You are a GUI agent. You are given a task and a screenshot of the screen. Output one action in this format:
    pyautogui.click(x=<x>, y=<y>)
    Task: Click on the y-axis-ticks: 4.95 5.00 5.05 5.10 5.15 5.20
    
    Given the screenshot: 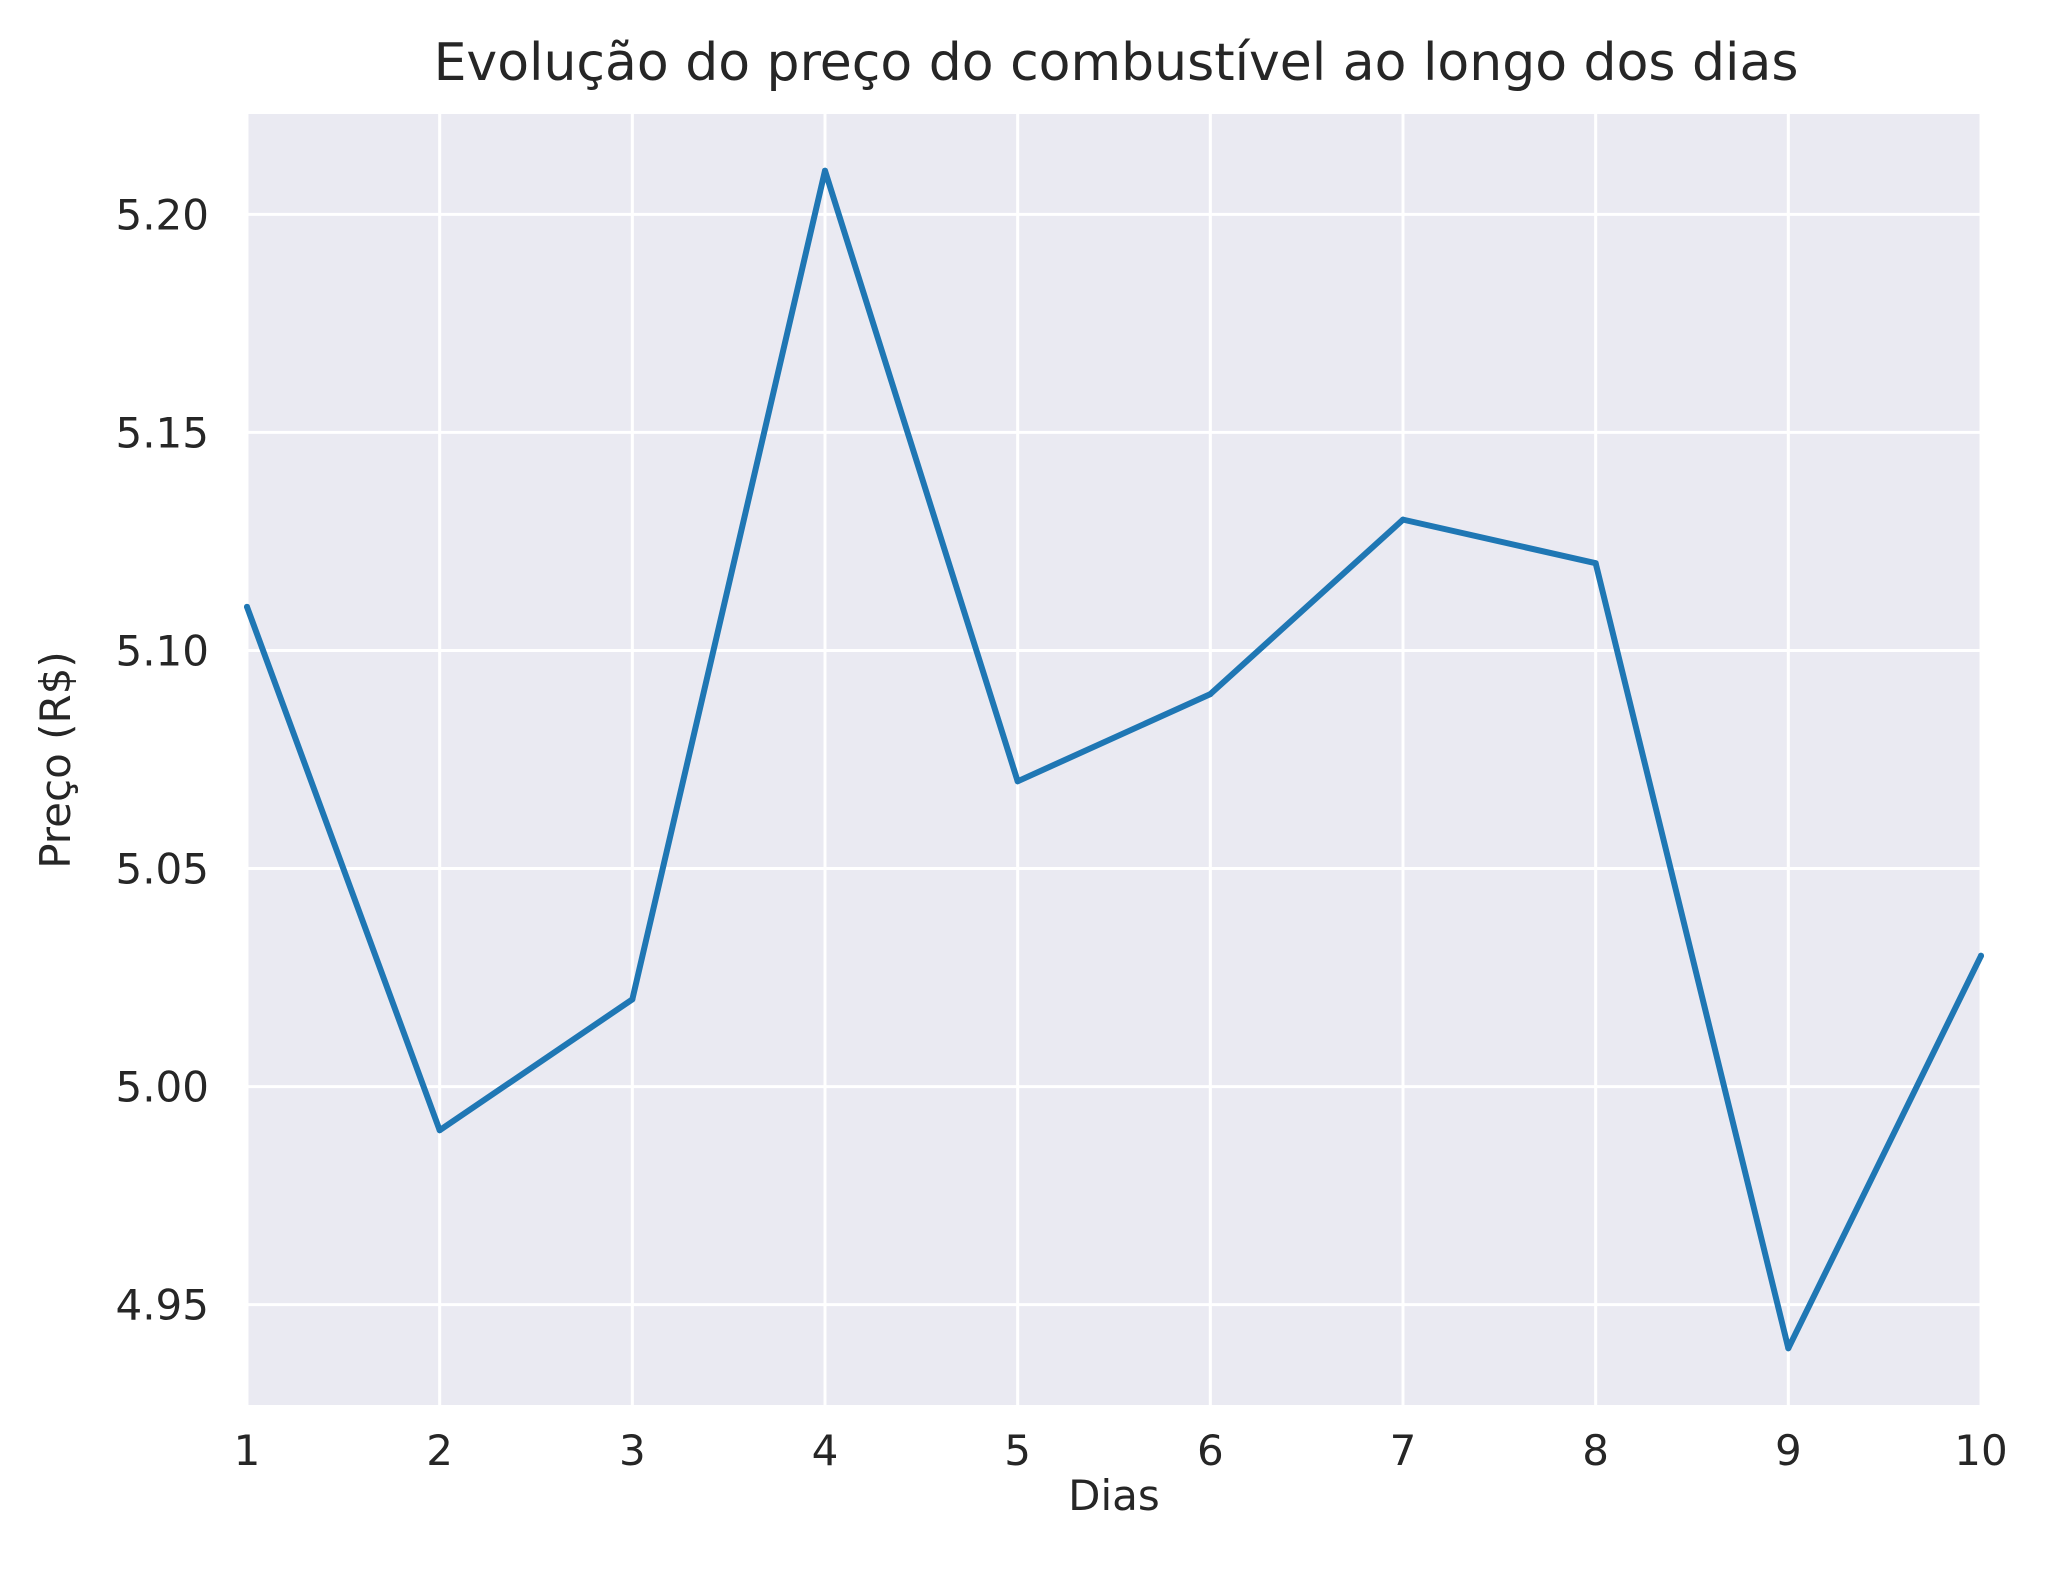 What is the action you would take?
    pyautogui.click(x=162, y=759)
    